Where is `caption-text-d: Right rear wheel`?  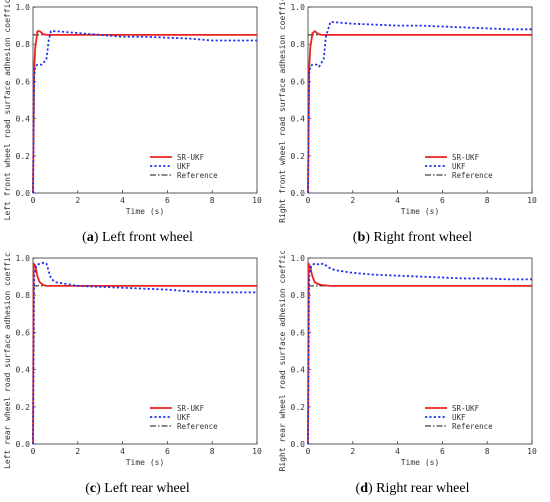
caption-text-d: Right rear wheel is located at coordinates (423, 488).